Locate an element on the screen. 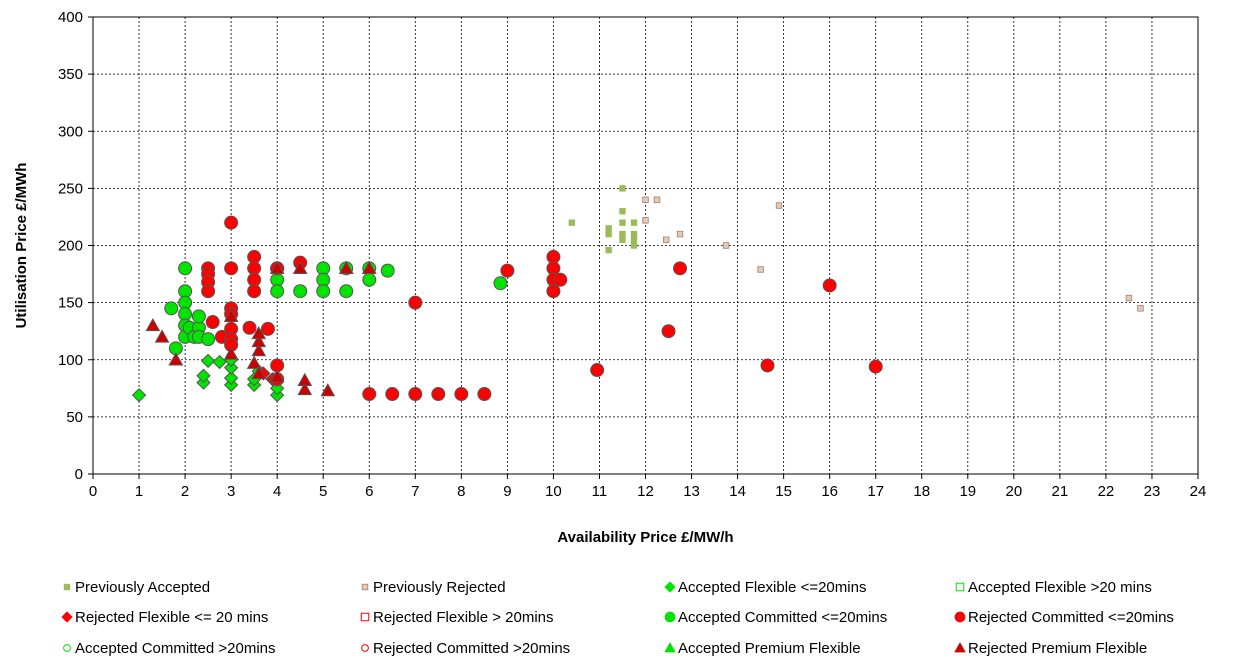 Image resolution: width=1244 pixels, height=669 pixels. x-tick-label: 20 is located at coordinates (1013, 491).